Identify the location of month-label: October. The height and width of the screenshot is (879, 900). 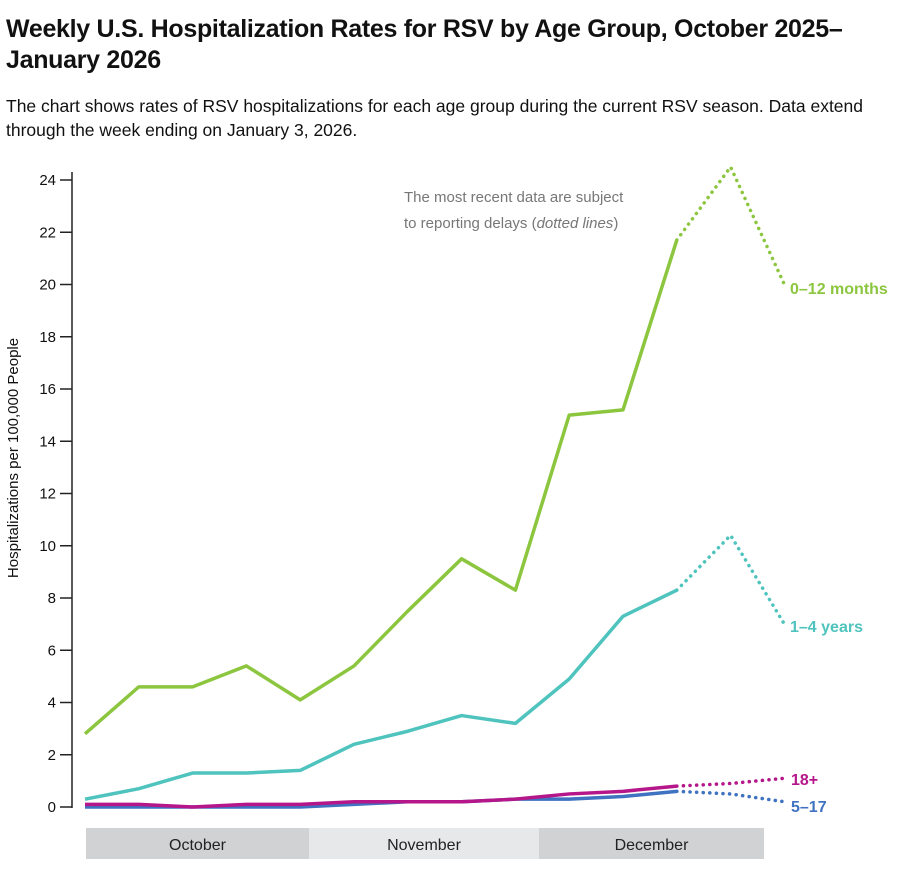
(198, 845).